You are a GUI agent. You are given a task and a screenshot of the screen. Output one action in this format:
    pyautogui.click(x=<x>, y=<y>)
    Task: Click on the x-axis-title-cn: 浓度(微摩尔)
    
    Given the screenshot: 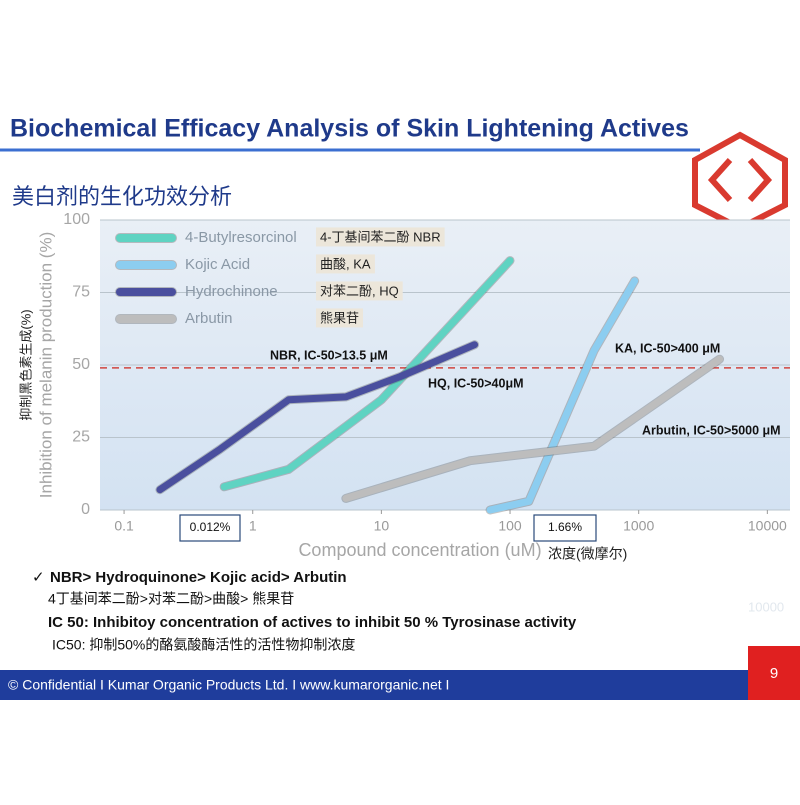 What is the action you would take?
    pyautogui.click(x=587, y=554)
    